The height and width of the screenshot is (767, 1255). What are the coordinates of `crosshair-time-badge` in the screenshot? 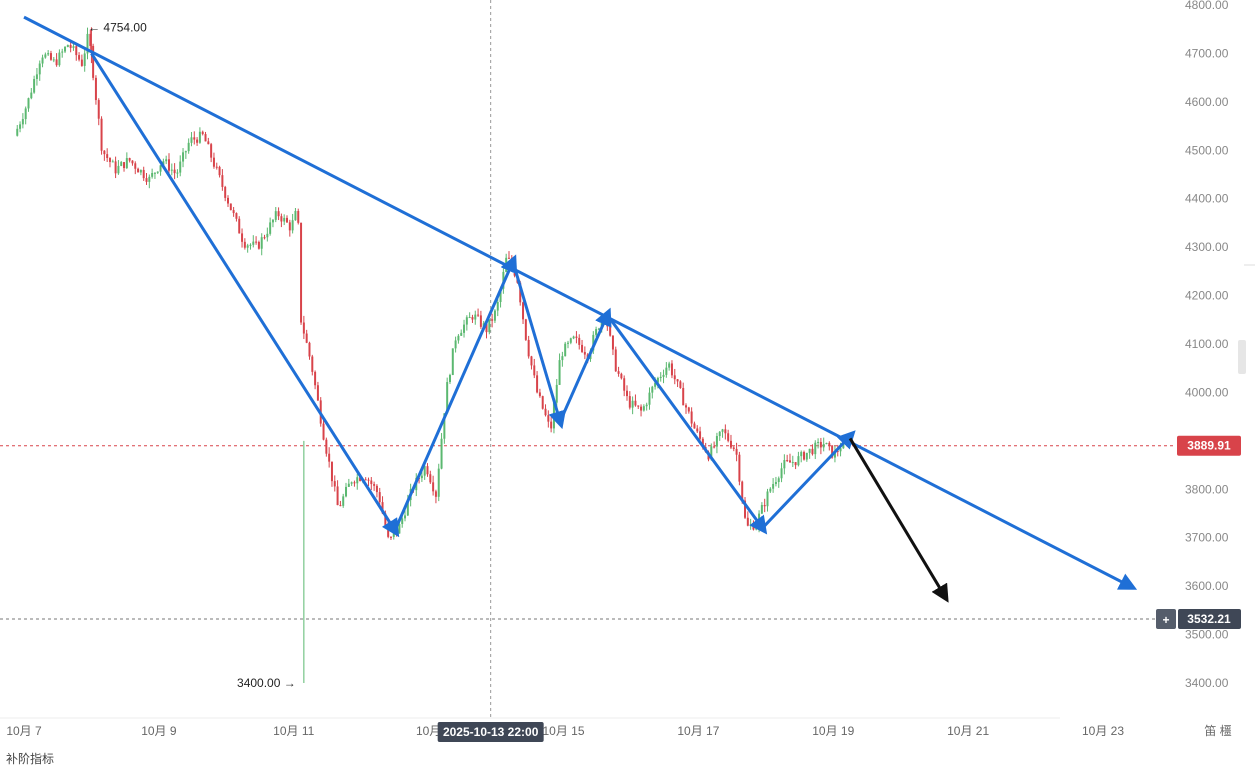 It's located at (490, 732).